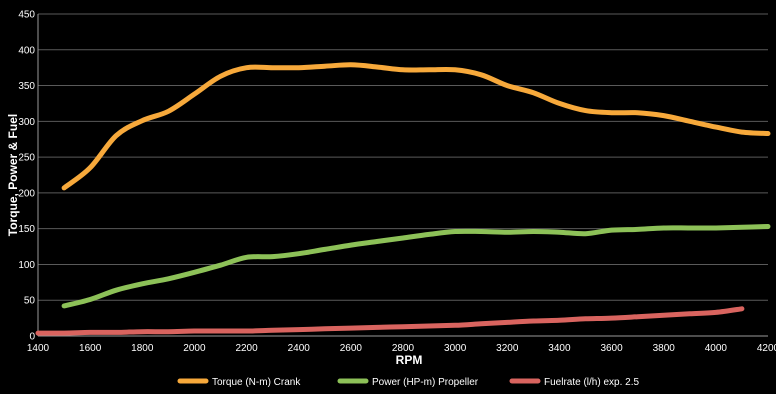 The image size is (776, 394). What do you see at coordinates (507, 348) in the screenshot?
I see `x-tick-label: 3200` at bounding box center [507, 348].